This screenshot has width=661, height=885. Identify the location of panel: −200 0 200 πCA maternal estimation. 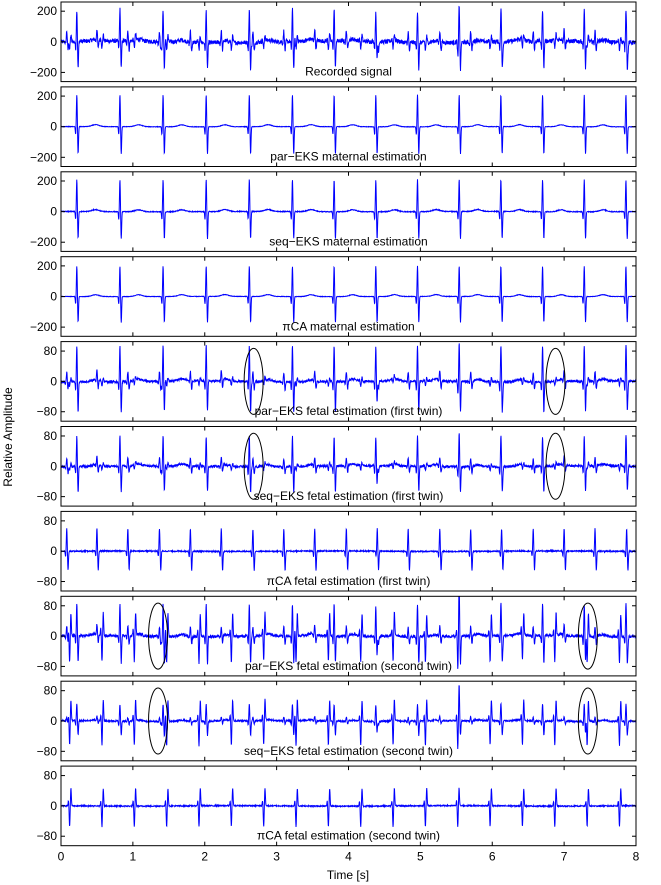
(333, 296).